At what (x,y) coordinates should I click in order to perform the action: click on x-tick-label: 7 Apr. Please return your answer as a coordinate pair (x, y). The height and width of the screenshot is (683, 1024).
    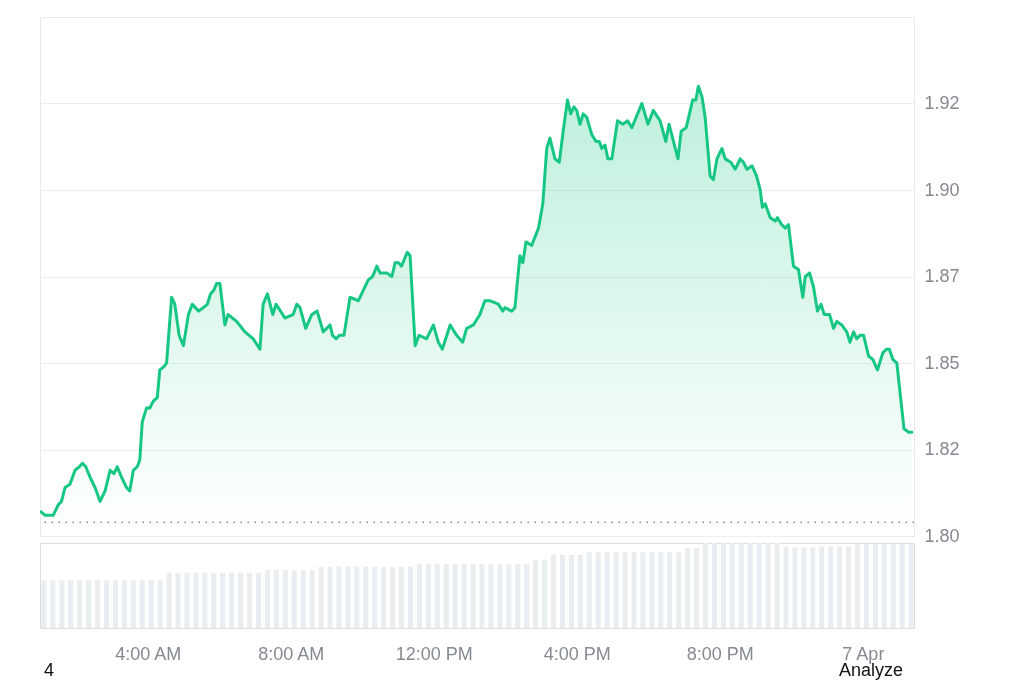
    Looking at the image, I should click on (863, 653).